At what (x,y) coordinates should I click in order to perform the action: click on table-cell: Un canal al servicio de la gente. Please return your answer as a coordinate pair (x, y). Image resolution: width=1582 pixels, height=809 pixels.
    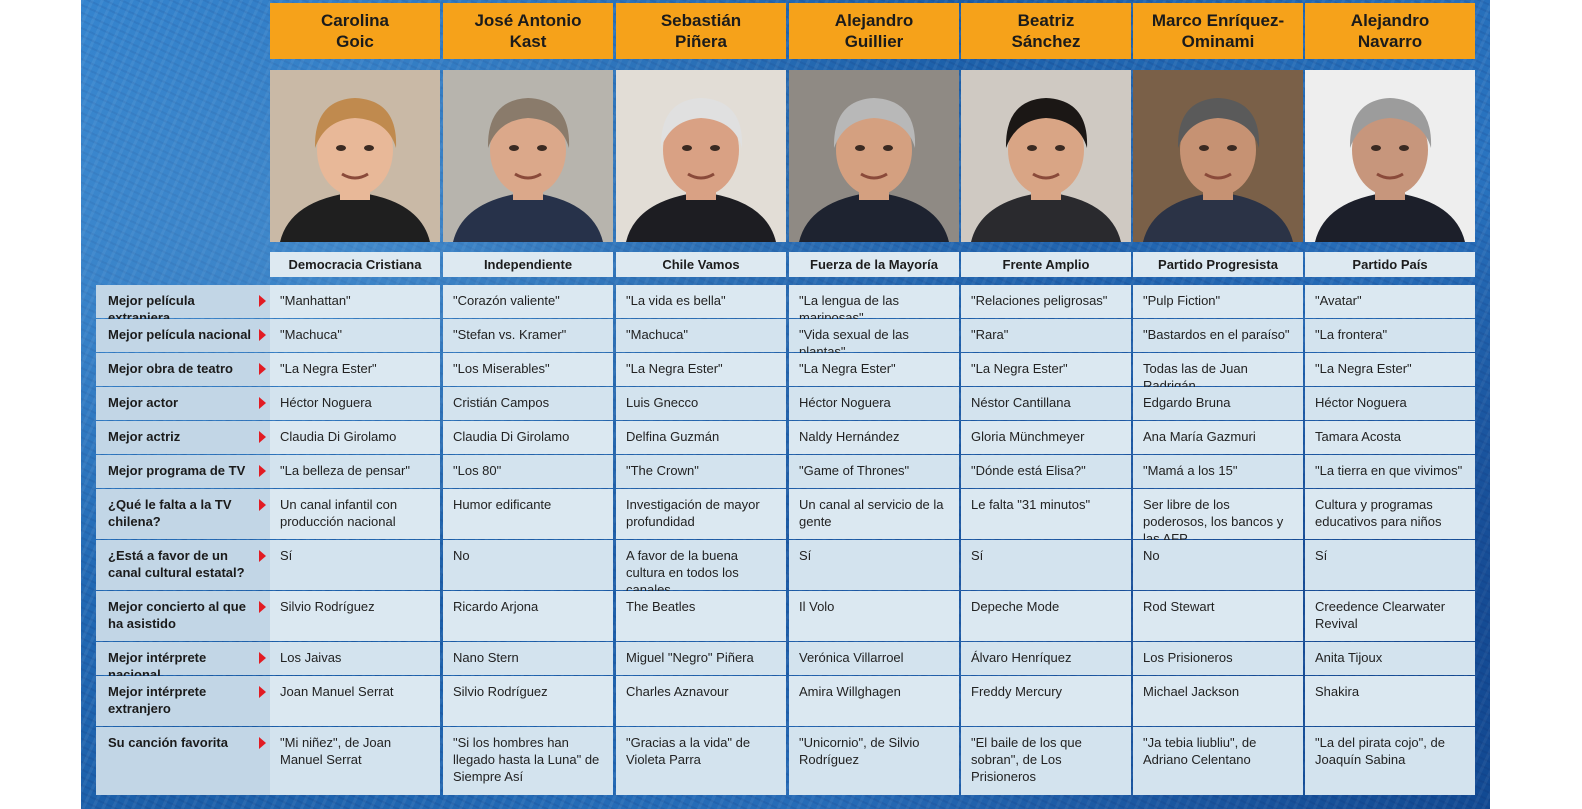
    Looking at the image, I should click on (874, 514).